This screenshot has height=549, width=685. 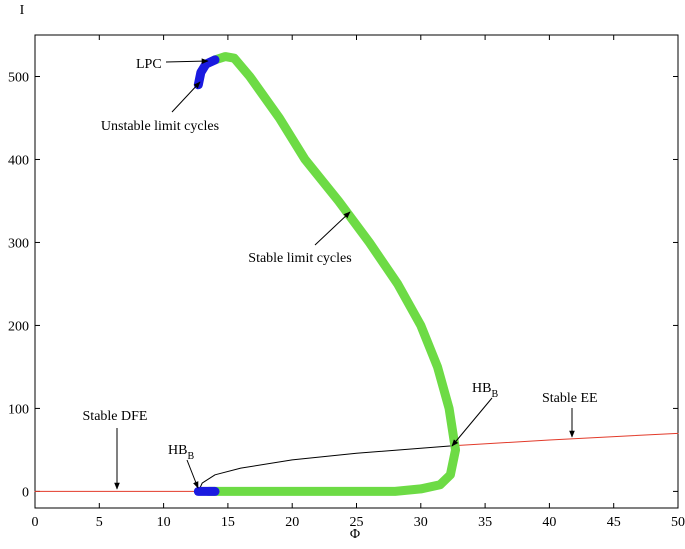 What do you see at coordinates (18, 243) in the screenshot?
I see `y-tick-label: 300` at bounding box center [18, 243].